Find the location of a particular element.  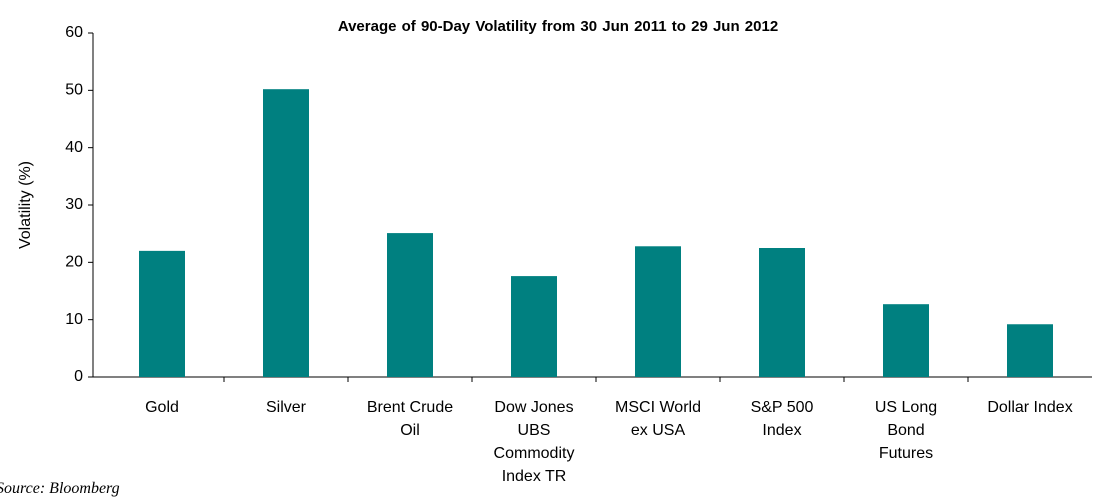

x-tick-label: MSCI World ex USA is located at coordinates (658, 419).